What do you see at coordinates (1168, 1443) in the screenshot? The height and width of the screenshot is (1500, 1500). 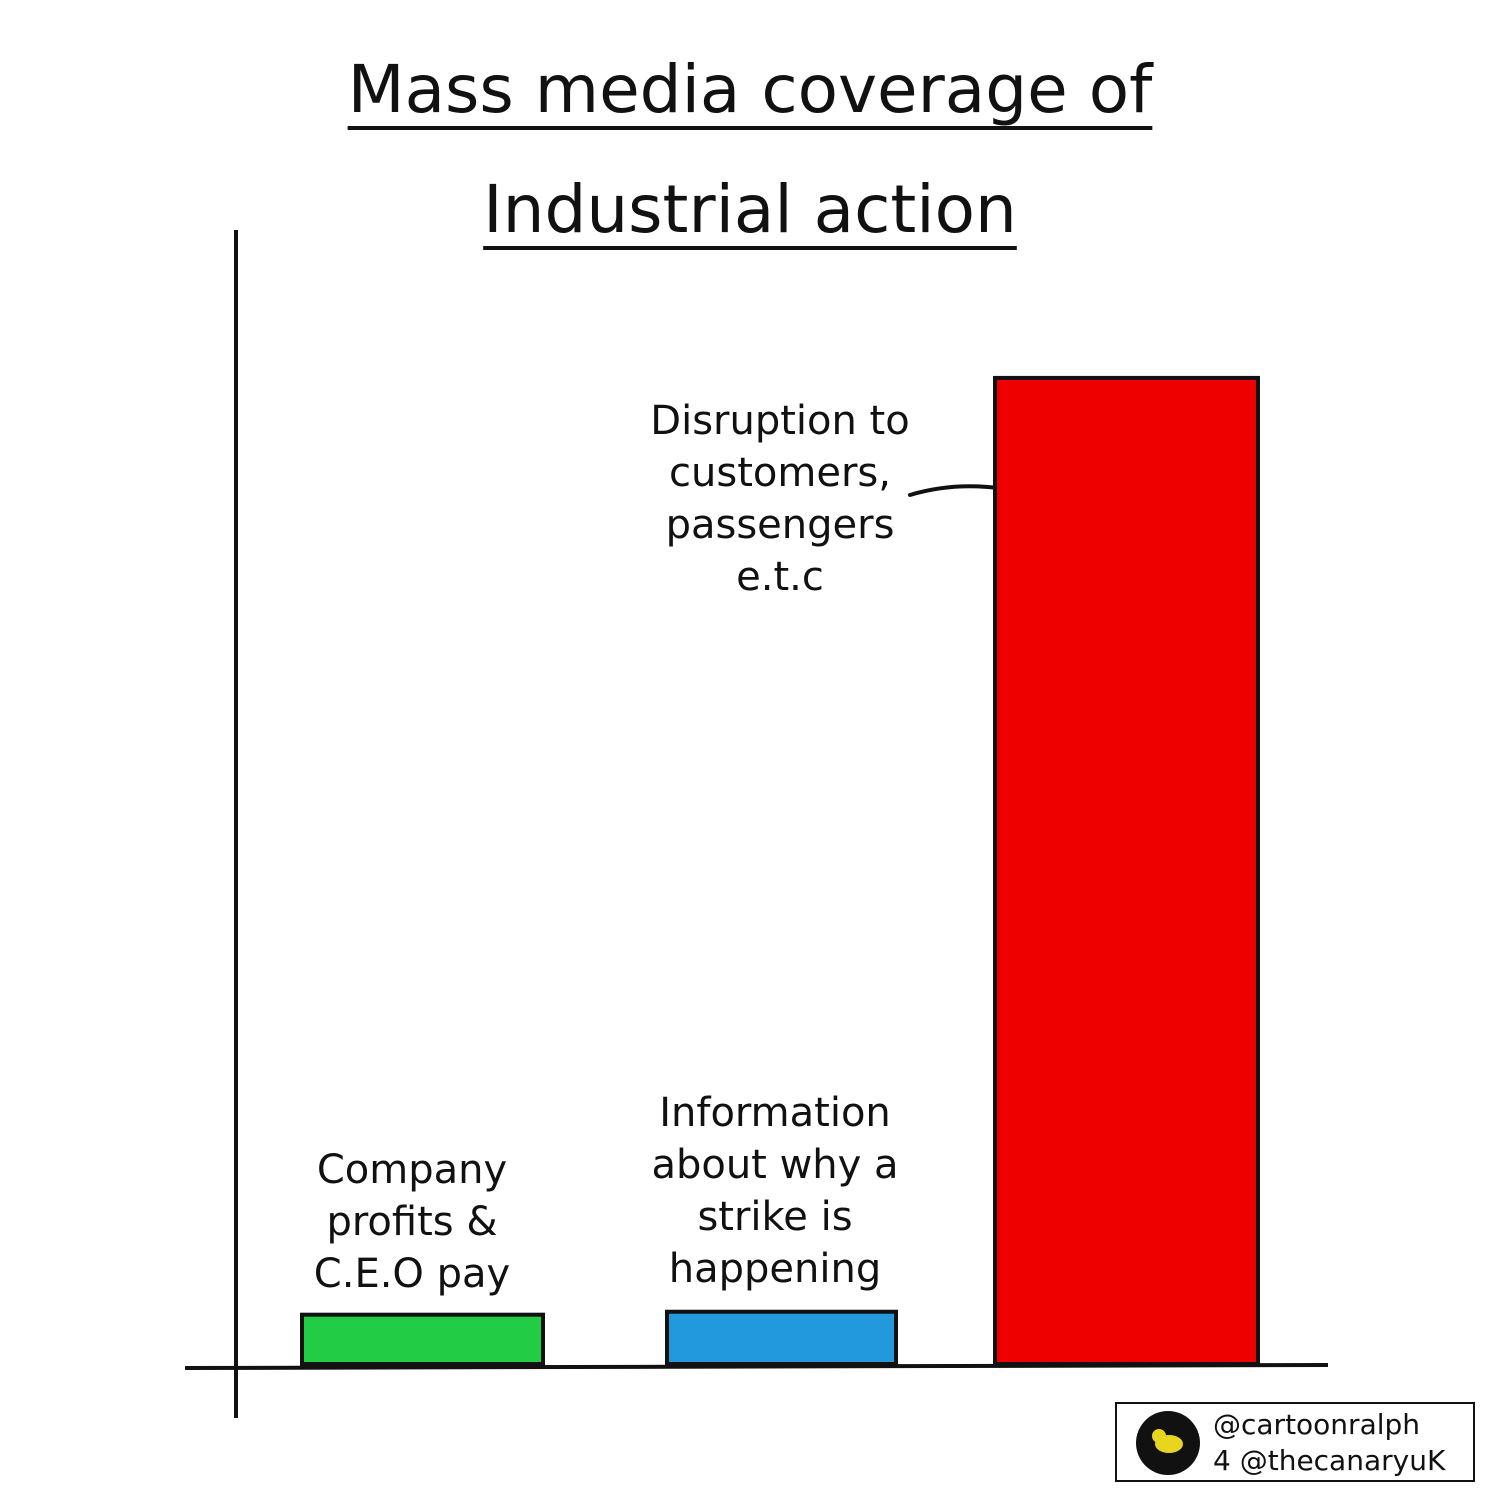 I see `canary-logo` at bounding box center [1168, 1443].